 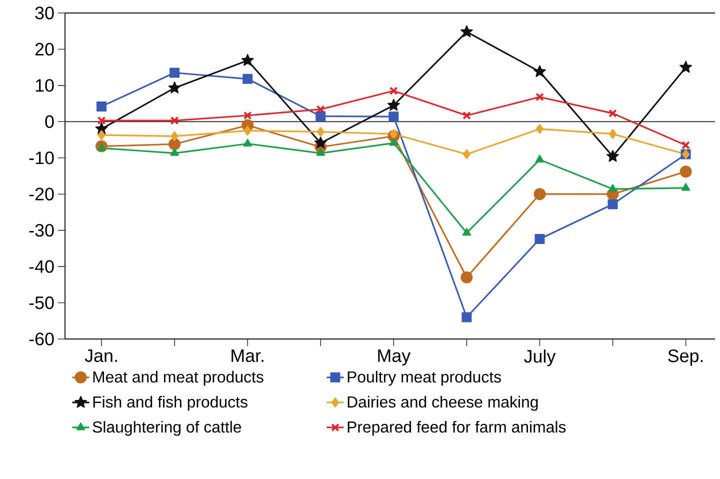 What do you see at coordinates (41, 303) in the screenshot?
I see `y-tick-label: -50` at bounding box center [41, 303].